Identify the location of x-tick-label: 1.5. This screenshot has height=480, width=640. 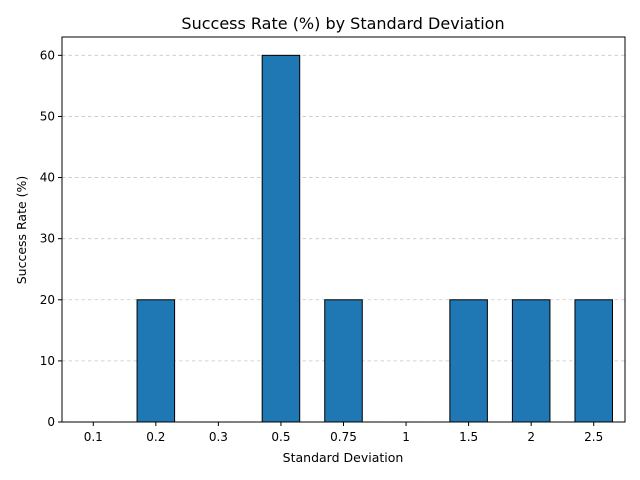
(468, 437).